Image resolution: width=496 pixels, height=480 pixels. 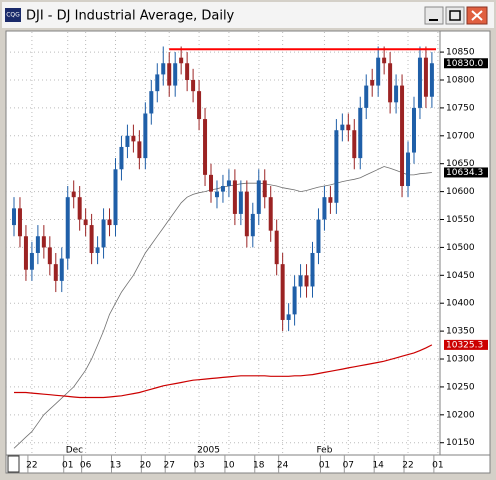 I want to click on last-value-label: 10634.3, so click(x=464, y=173).